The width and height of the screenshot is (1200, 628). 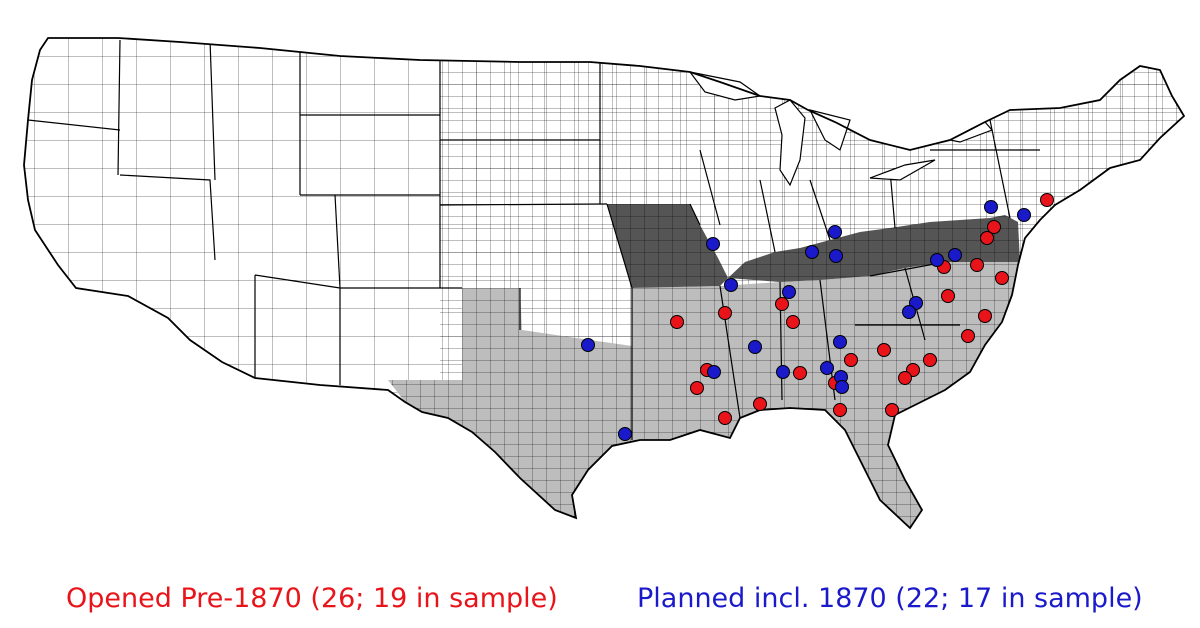 I want to click on great-lakes, so click(x=841, y=129).